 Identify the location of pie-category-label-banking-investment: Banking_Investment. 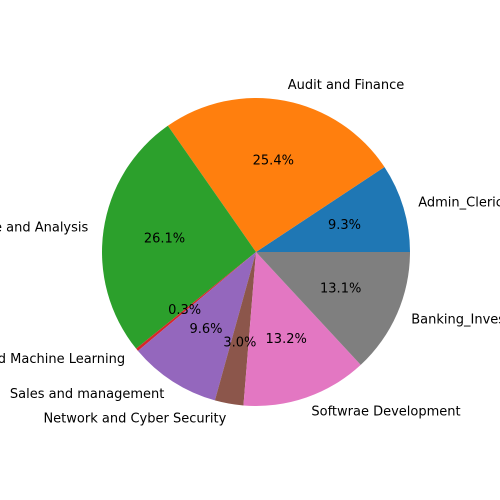
(455, 319).